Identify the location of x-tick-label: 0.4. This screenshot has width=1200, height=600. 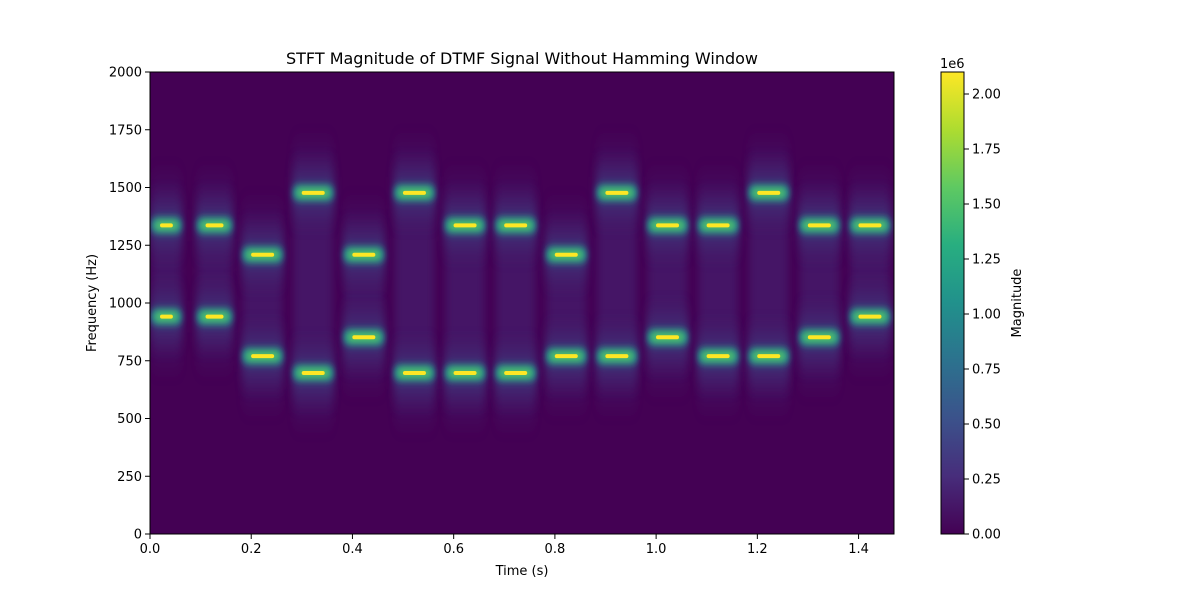
(352, 549).